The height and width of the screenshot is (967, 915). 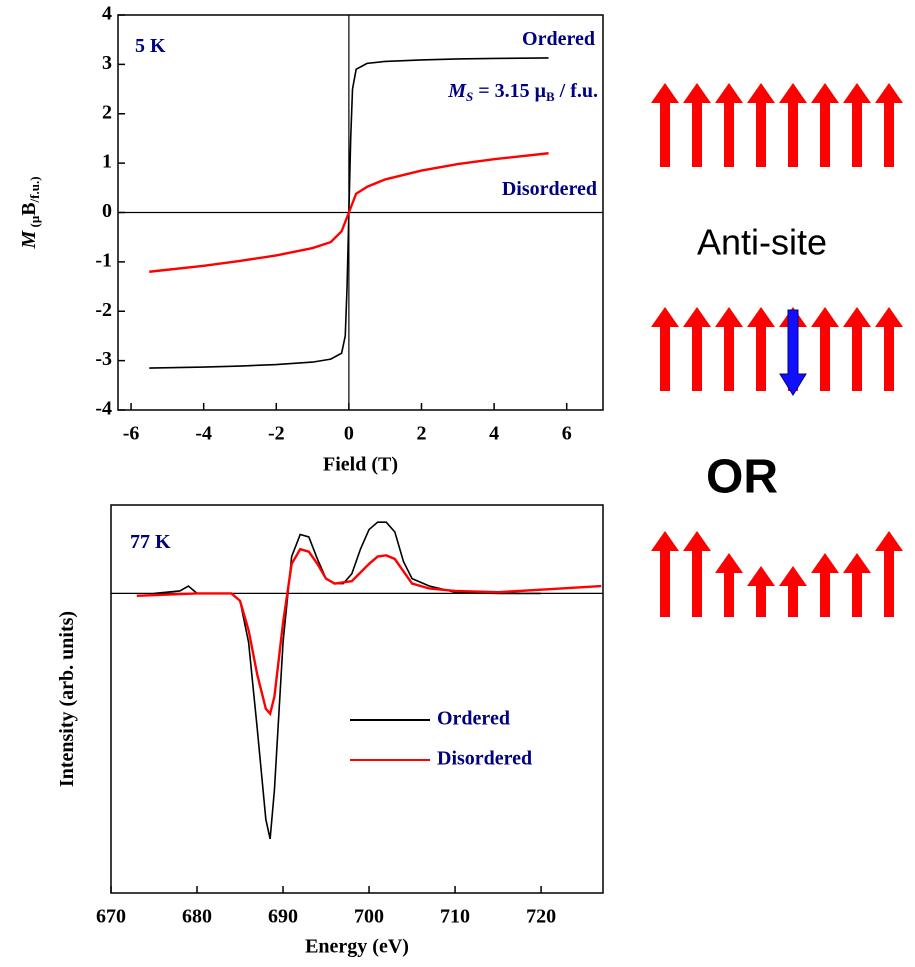 I want to click on y-tick-label: 2, so click(x=107, y=112).